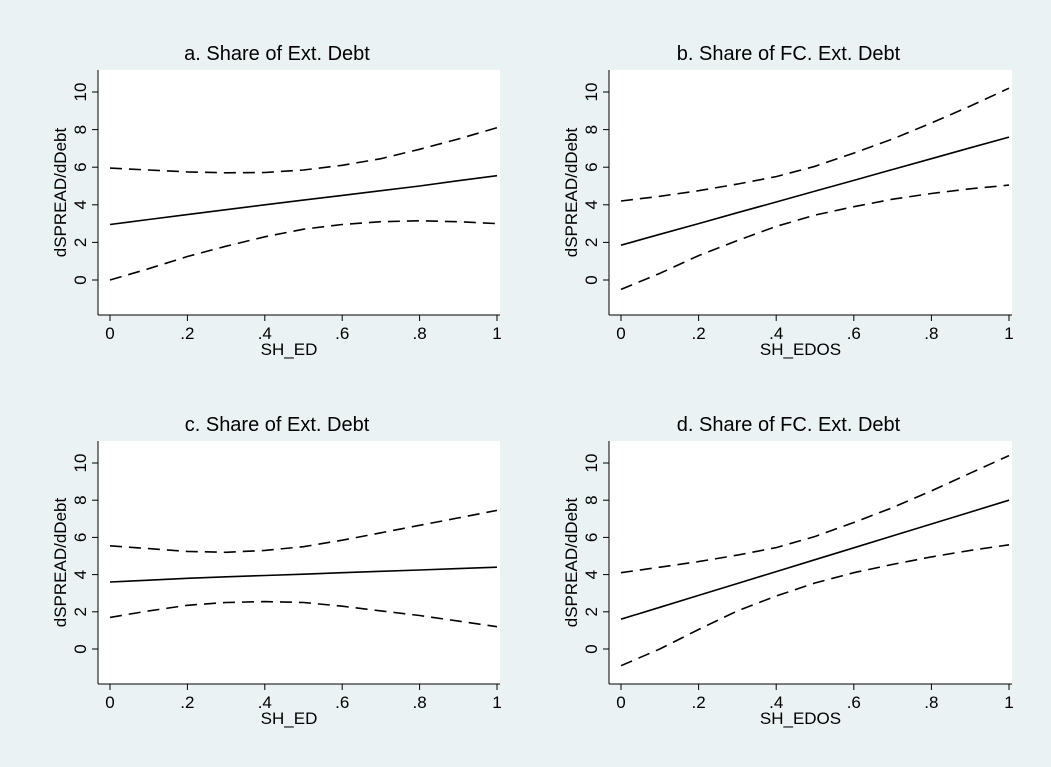 This screenshot has height=767, width=1051. Describe the element at coordinates (789, 54) in the screenshot. I see `panel-title: b. Share of FC. Ext. Debt` at that location.